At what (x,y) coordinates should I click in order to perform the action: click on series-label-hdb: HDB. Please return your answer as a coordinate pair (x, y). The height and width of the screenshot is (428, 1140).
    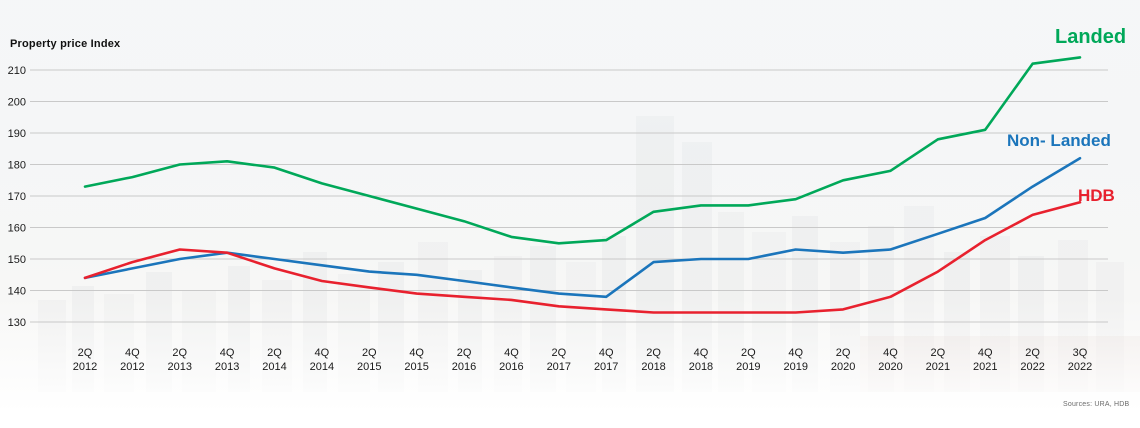
    Looking at the image, I should click on (1096, 195).